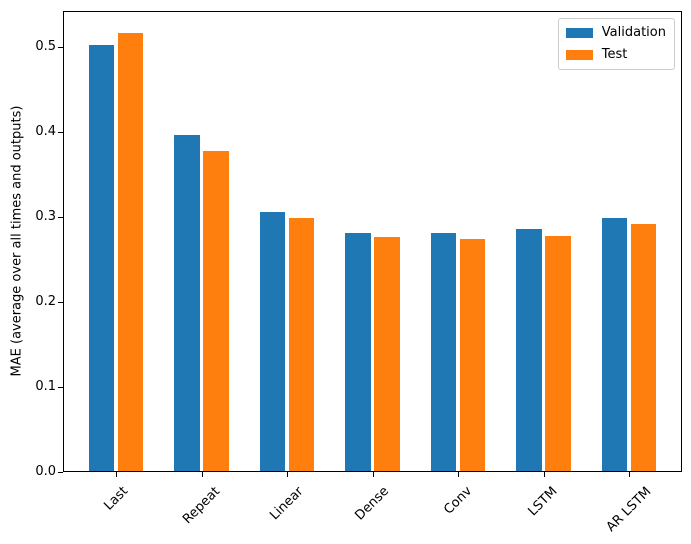 Image resolution: width=691 pixels, height=544 pixels. Describe the element at coordinates (45, 471) in the screenshot. I see `y-tick-label-0.0: 0.0` at that location.